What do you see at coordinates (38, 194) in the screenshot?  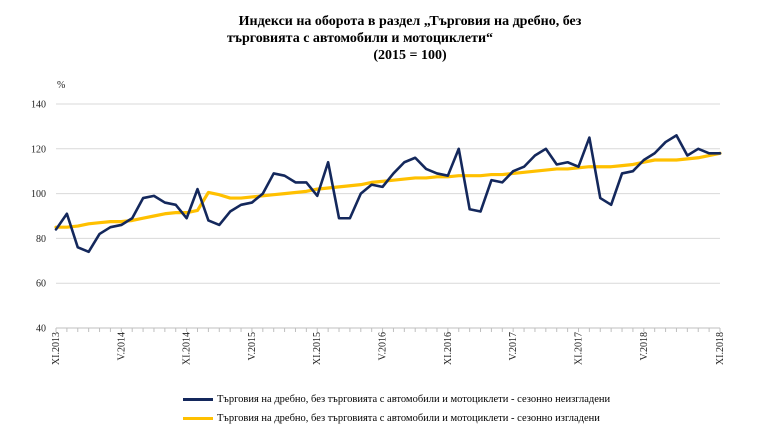 I see `y-tick-label: 100` at bounding box center [38, 194].